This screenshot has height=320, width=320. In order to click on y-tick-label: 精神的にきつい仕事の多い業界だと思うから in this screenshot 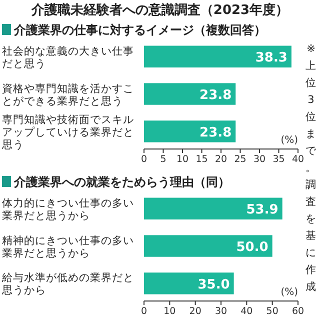, I will do `click(68, 247)`.